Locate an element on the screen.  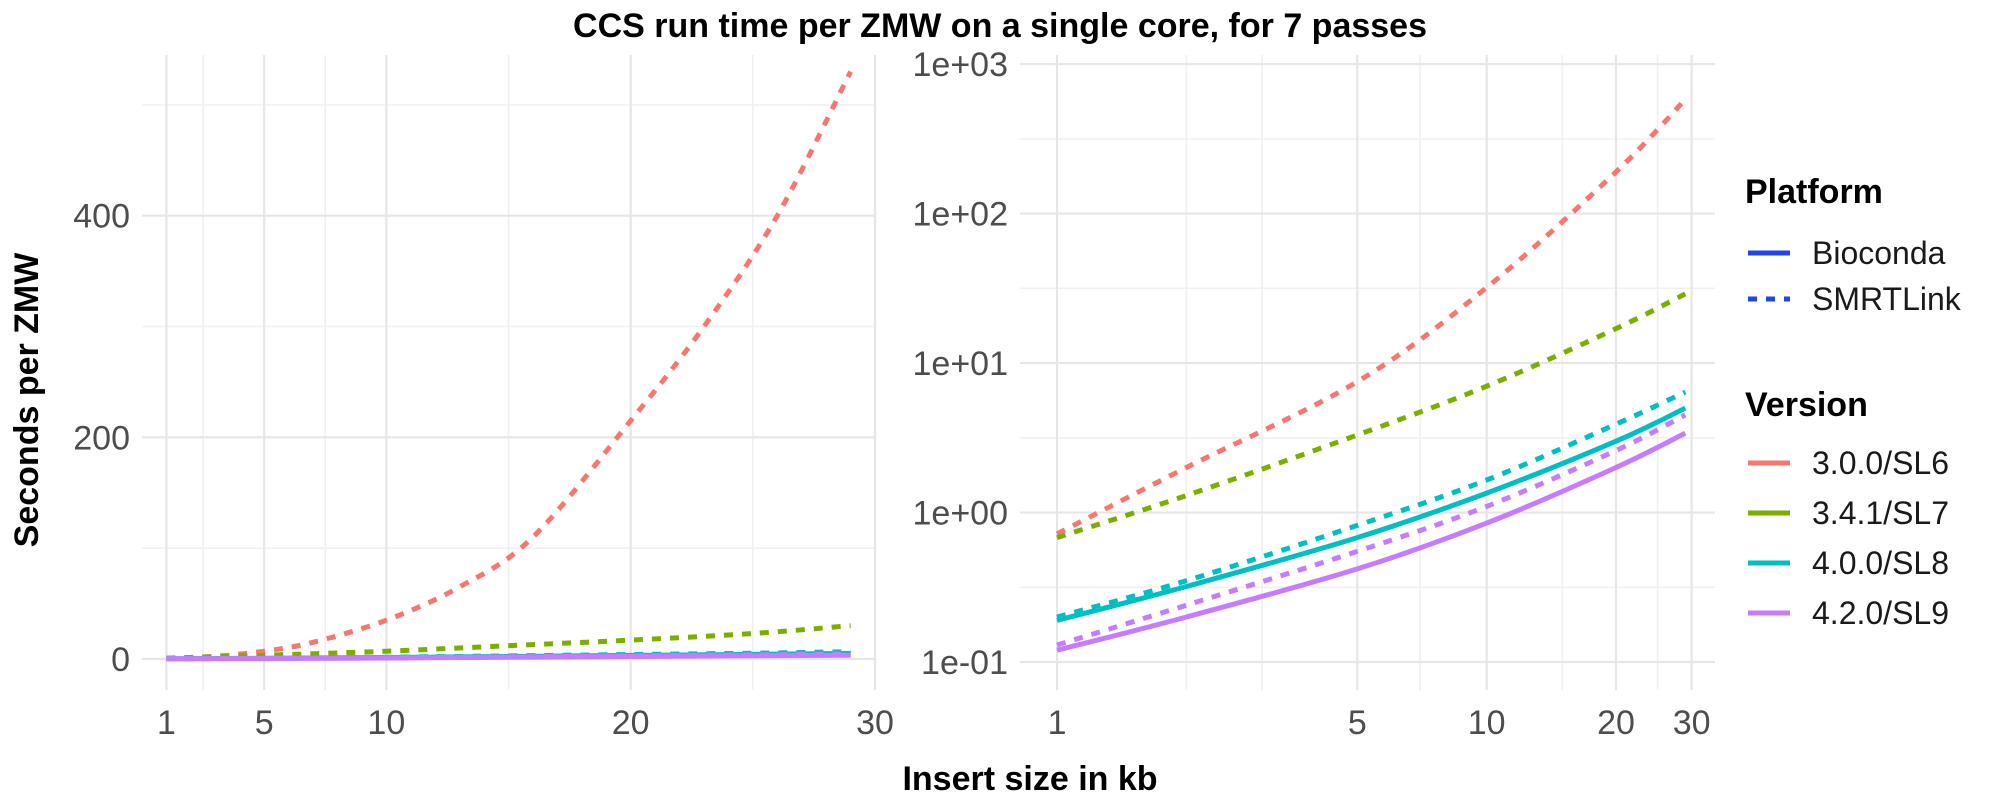
legend-label-4-0-0-sl8: 4.0.0/SL8 is located at coordinates (1880, 563).